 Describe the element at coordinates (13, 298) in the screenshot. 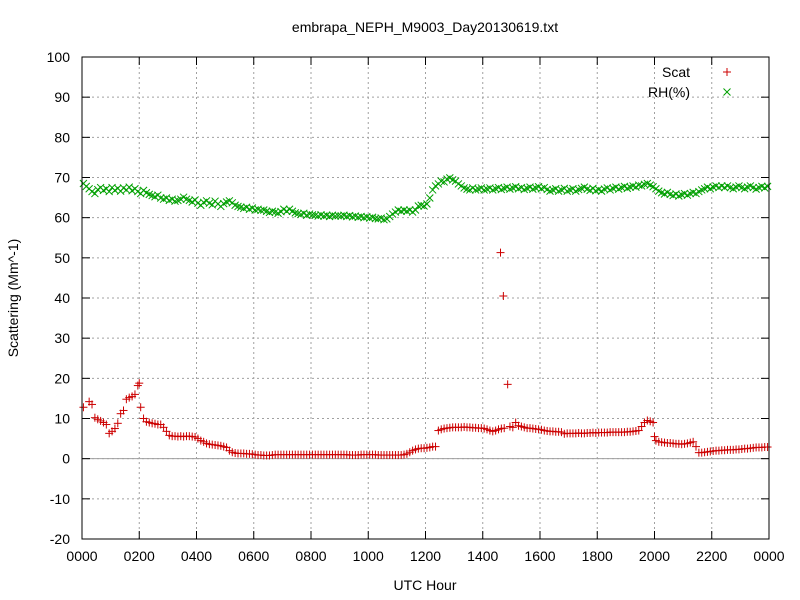

I see `y-axis-label: Scattering (Mm^-1)` at that location.